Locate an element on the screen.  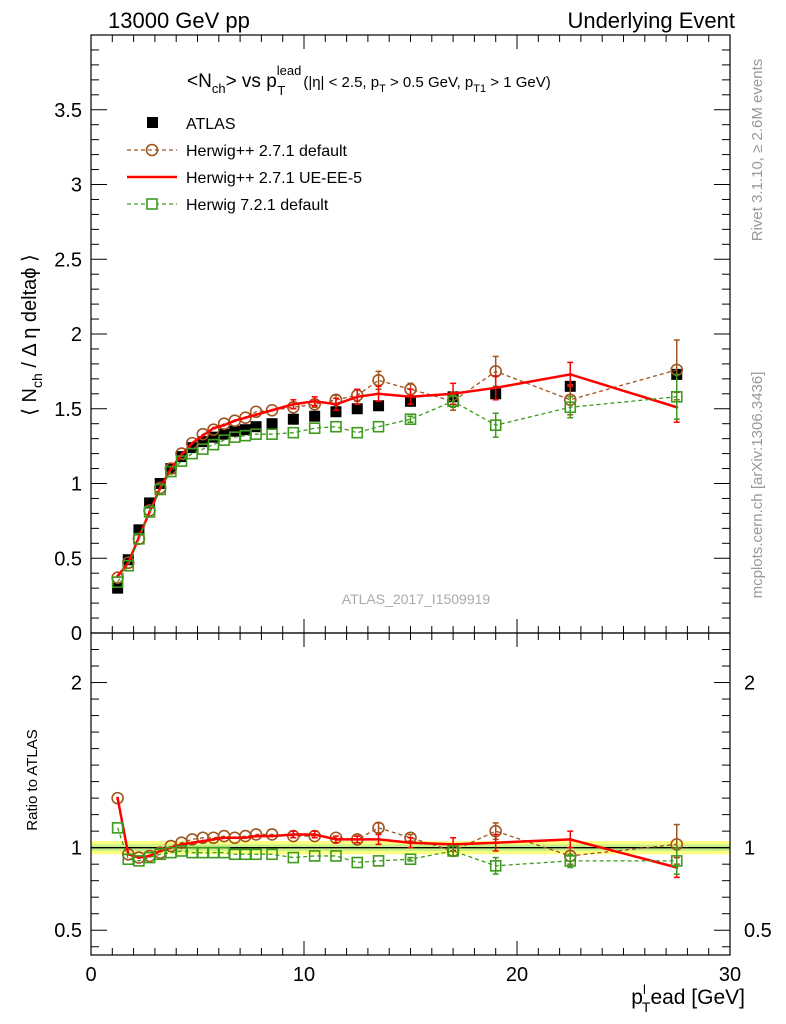
y-tick-label: 2.5 is located at coordinates (68, 260).